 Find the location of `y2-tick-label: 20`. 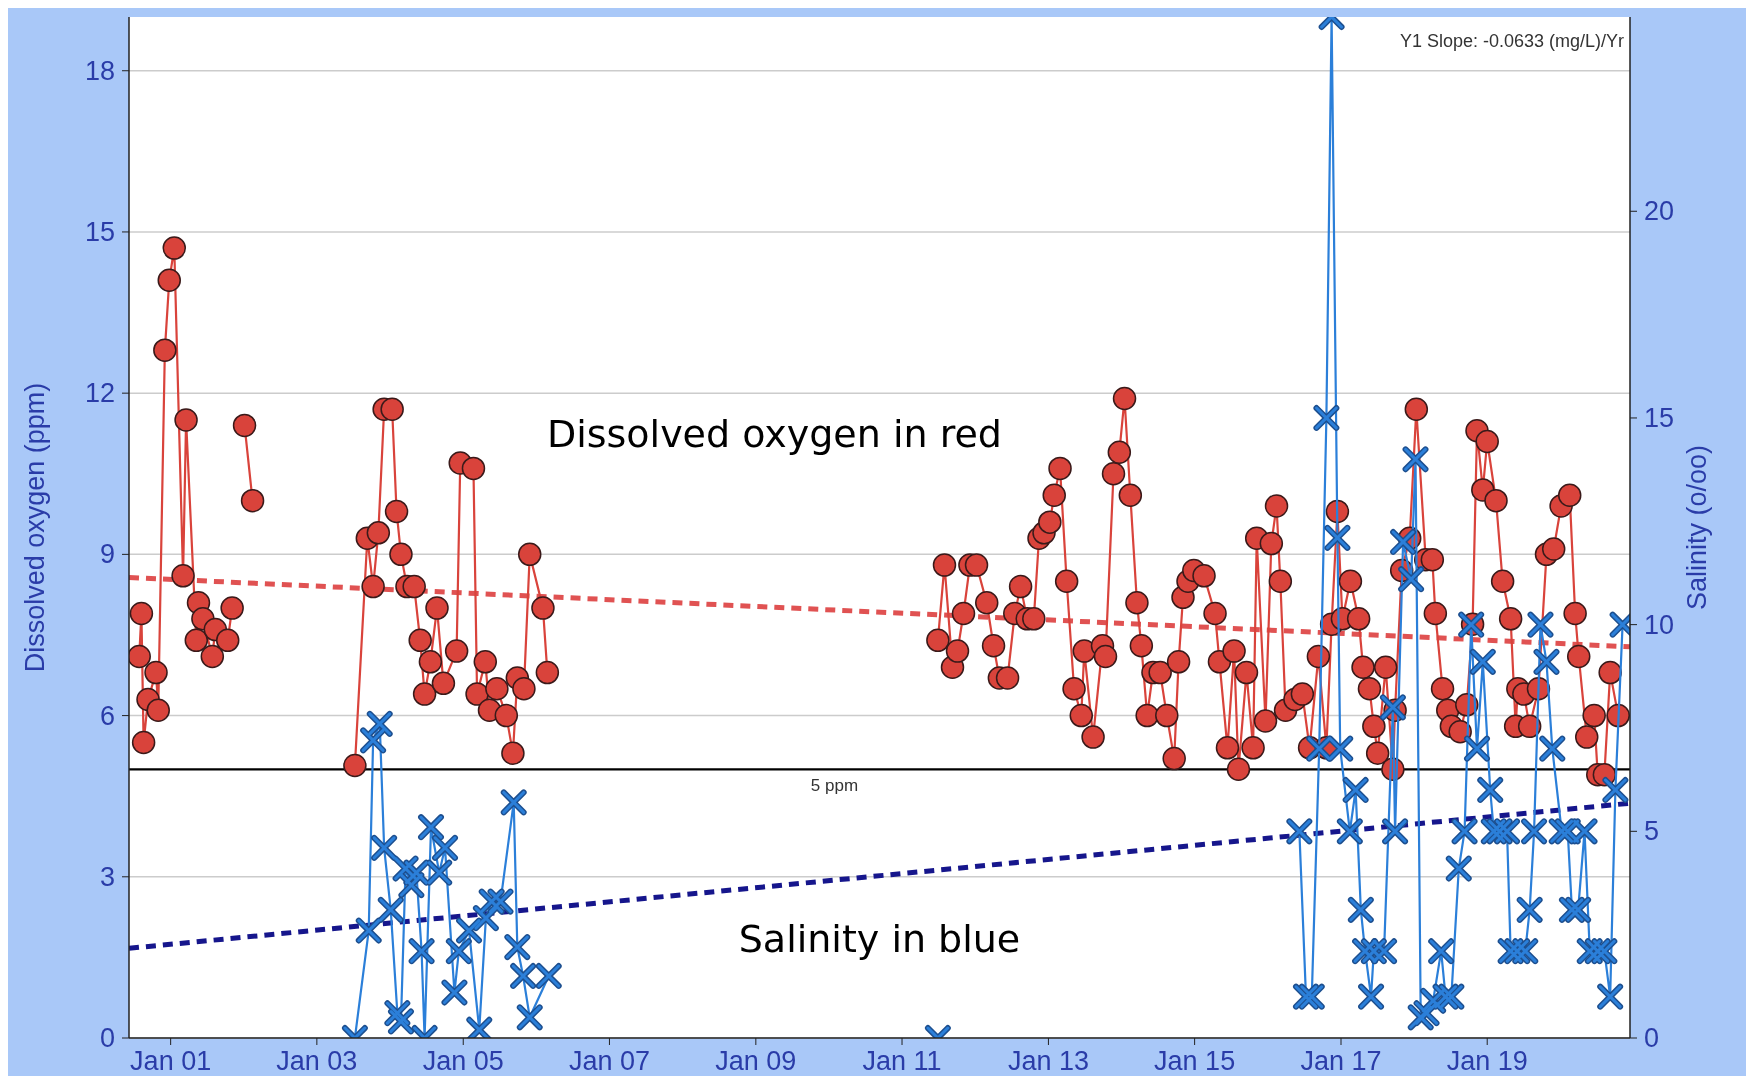

y2-tick-label: 20 is located at coordinates (1659, 211).